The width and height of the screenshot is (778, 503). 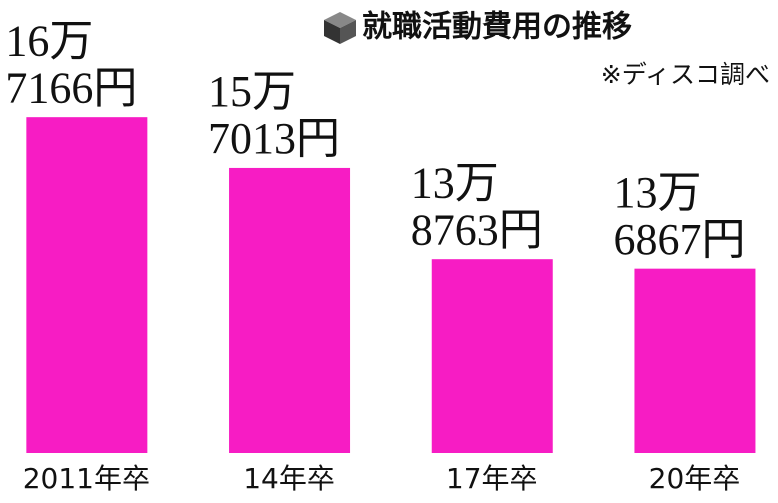 I want to click on title-icon, so click(x=340, y=28).